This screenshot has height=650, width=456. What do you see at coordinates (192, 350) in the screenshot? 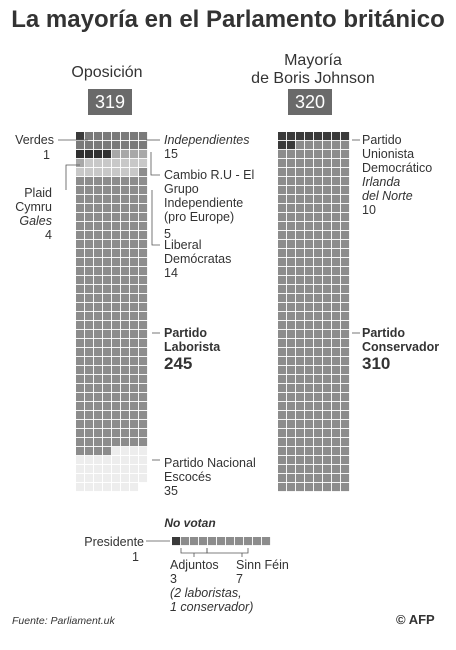
I see `label-laborista: Partido Laborista 245` at bounding box center [192, 350].